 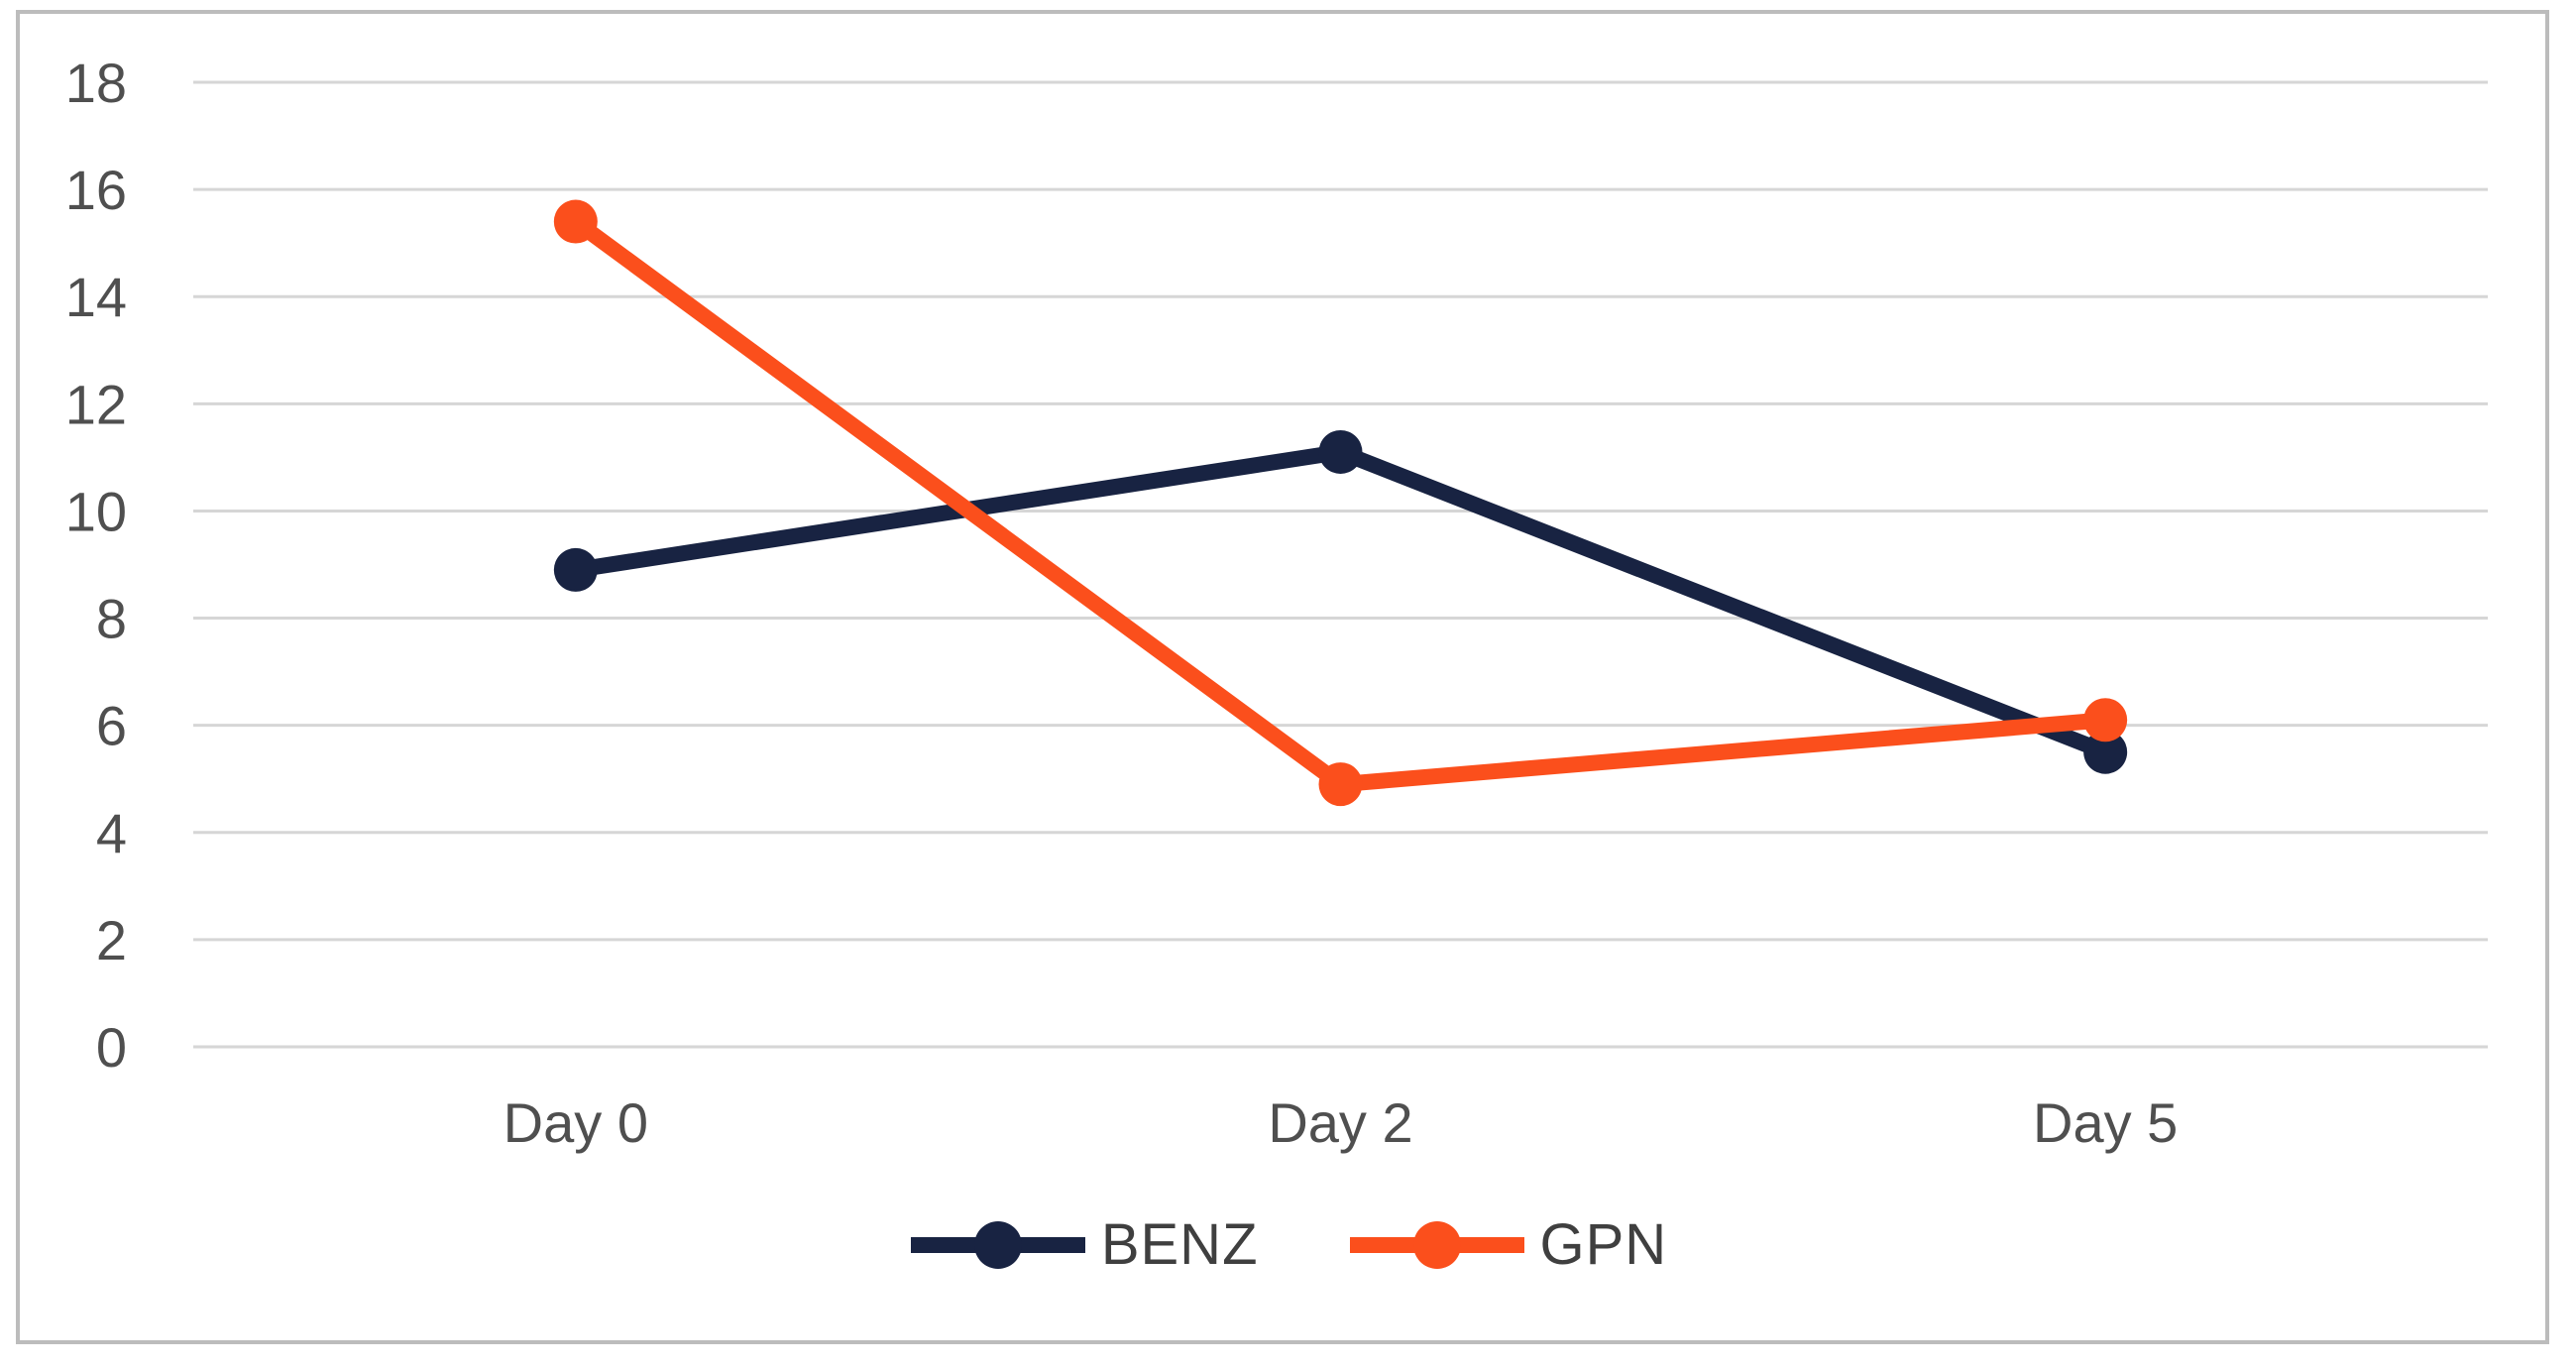 I want to click on y-axis-tick-label: 14, so click(x=96, y=297).